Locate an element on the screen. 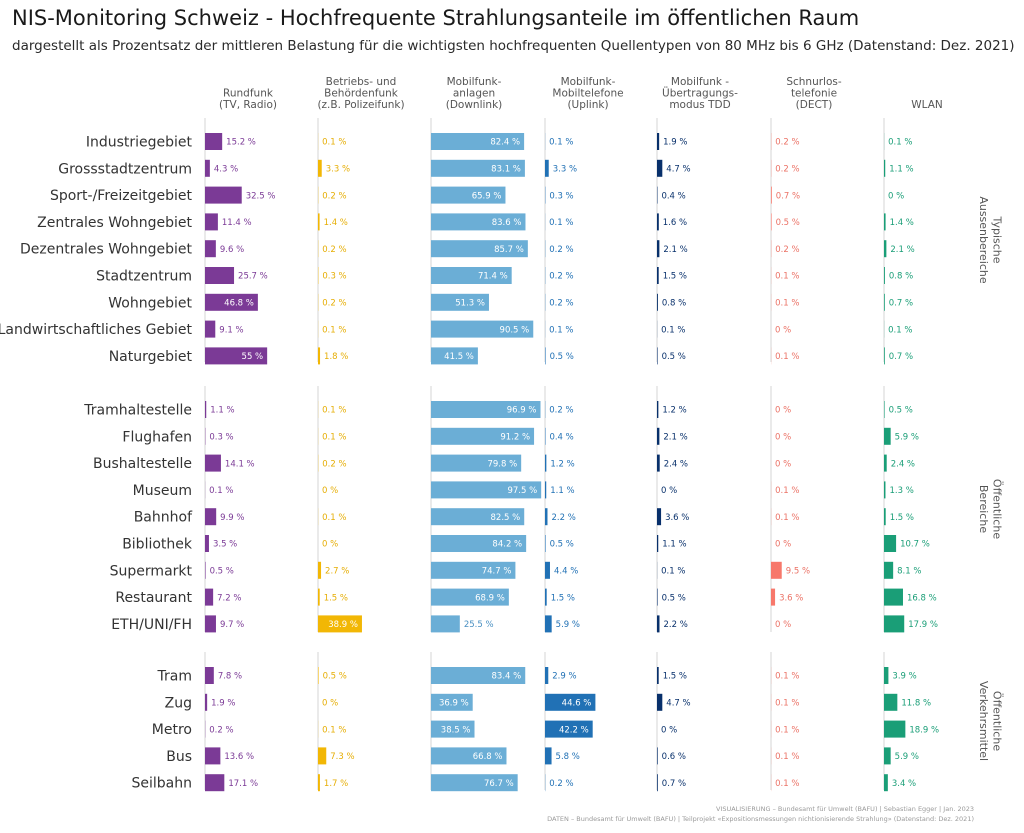 The height and width of the screenshot is (833, 1024). value-label-industriegebiet-col-1: 15.2 % is located at coordinates (241, 143).